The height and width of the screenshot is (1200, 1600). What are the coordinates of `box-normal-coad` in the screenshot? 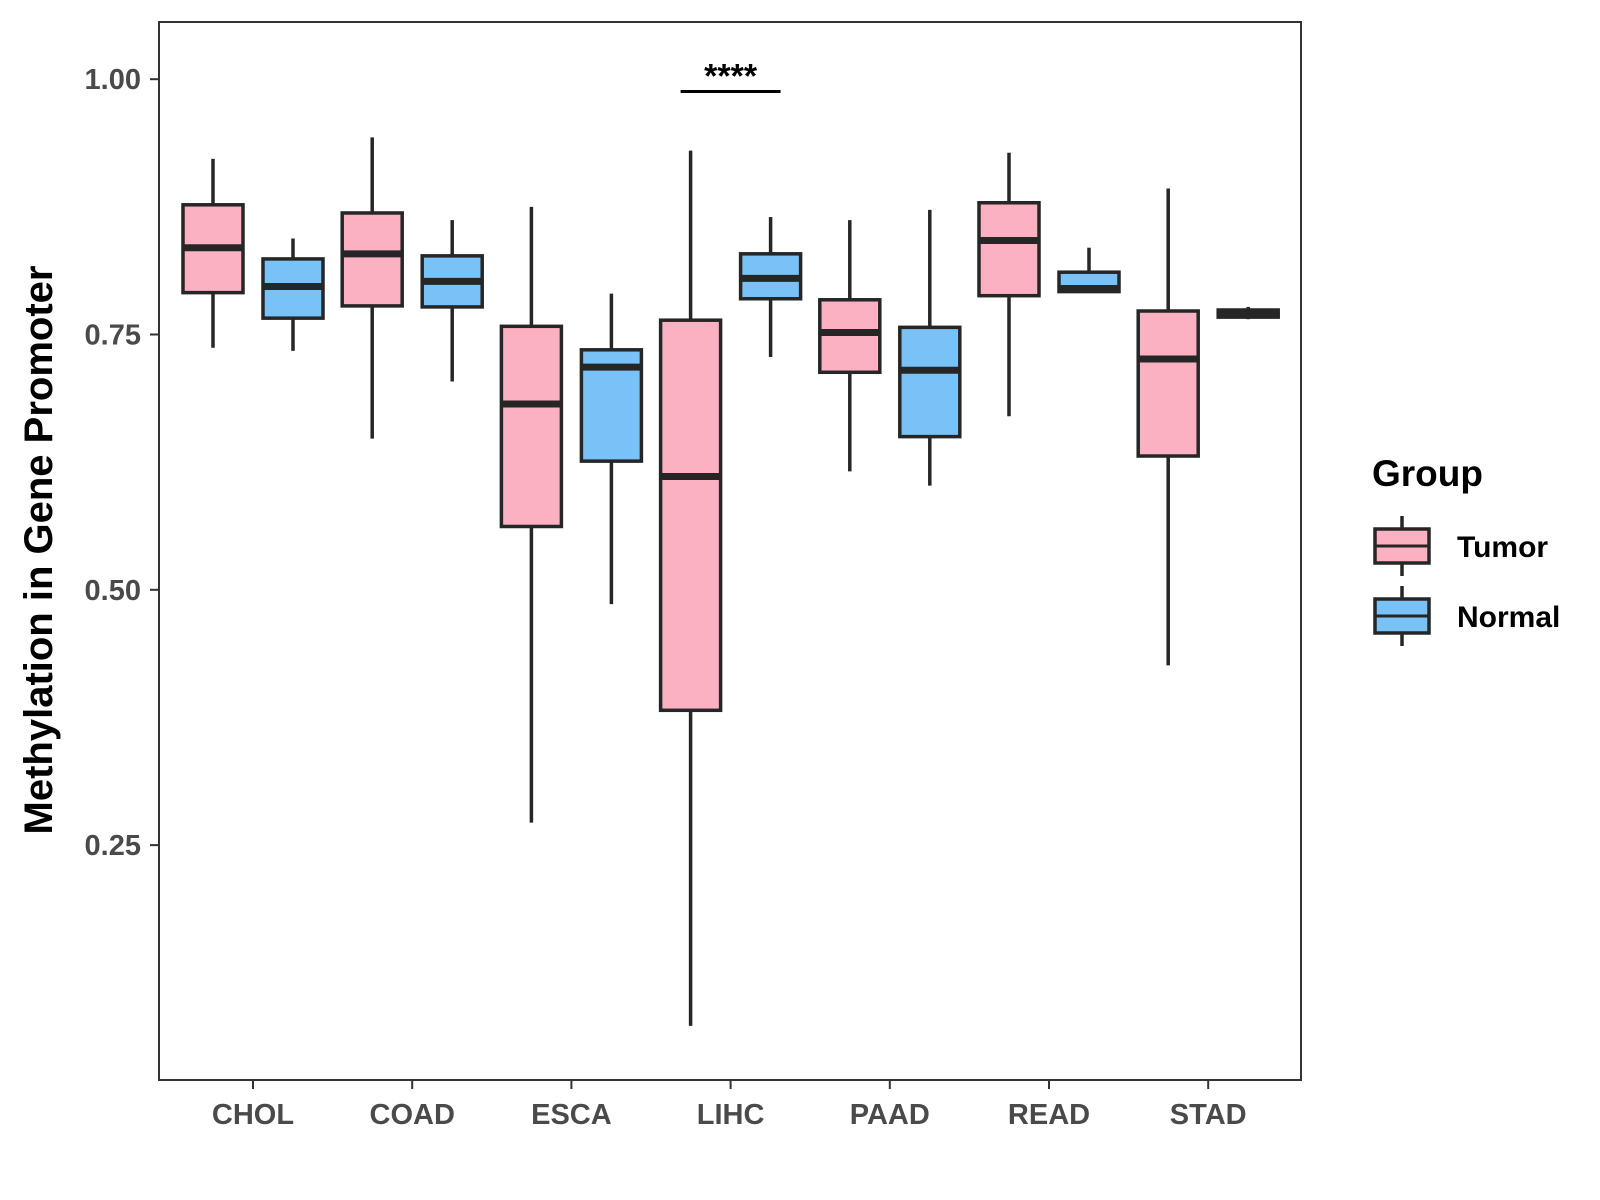 It's located at (452, 301).